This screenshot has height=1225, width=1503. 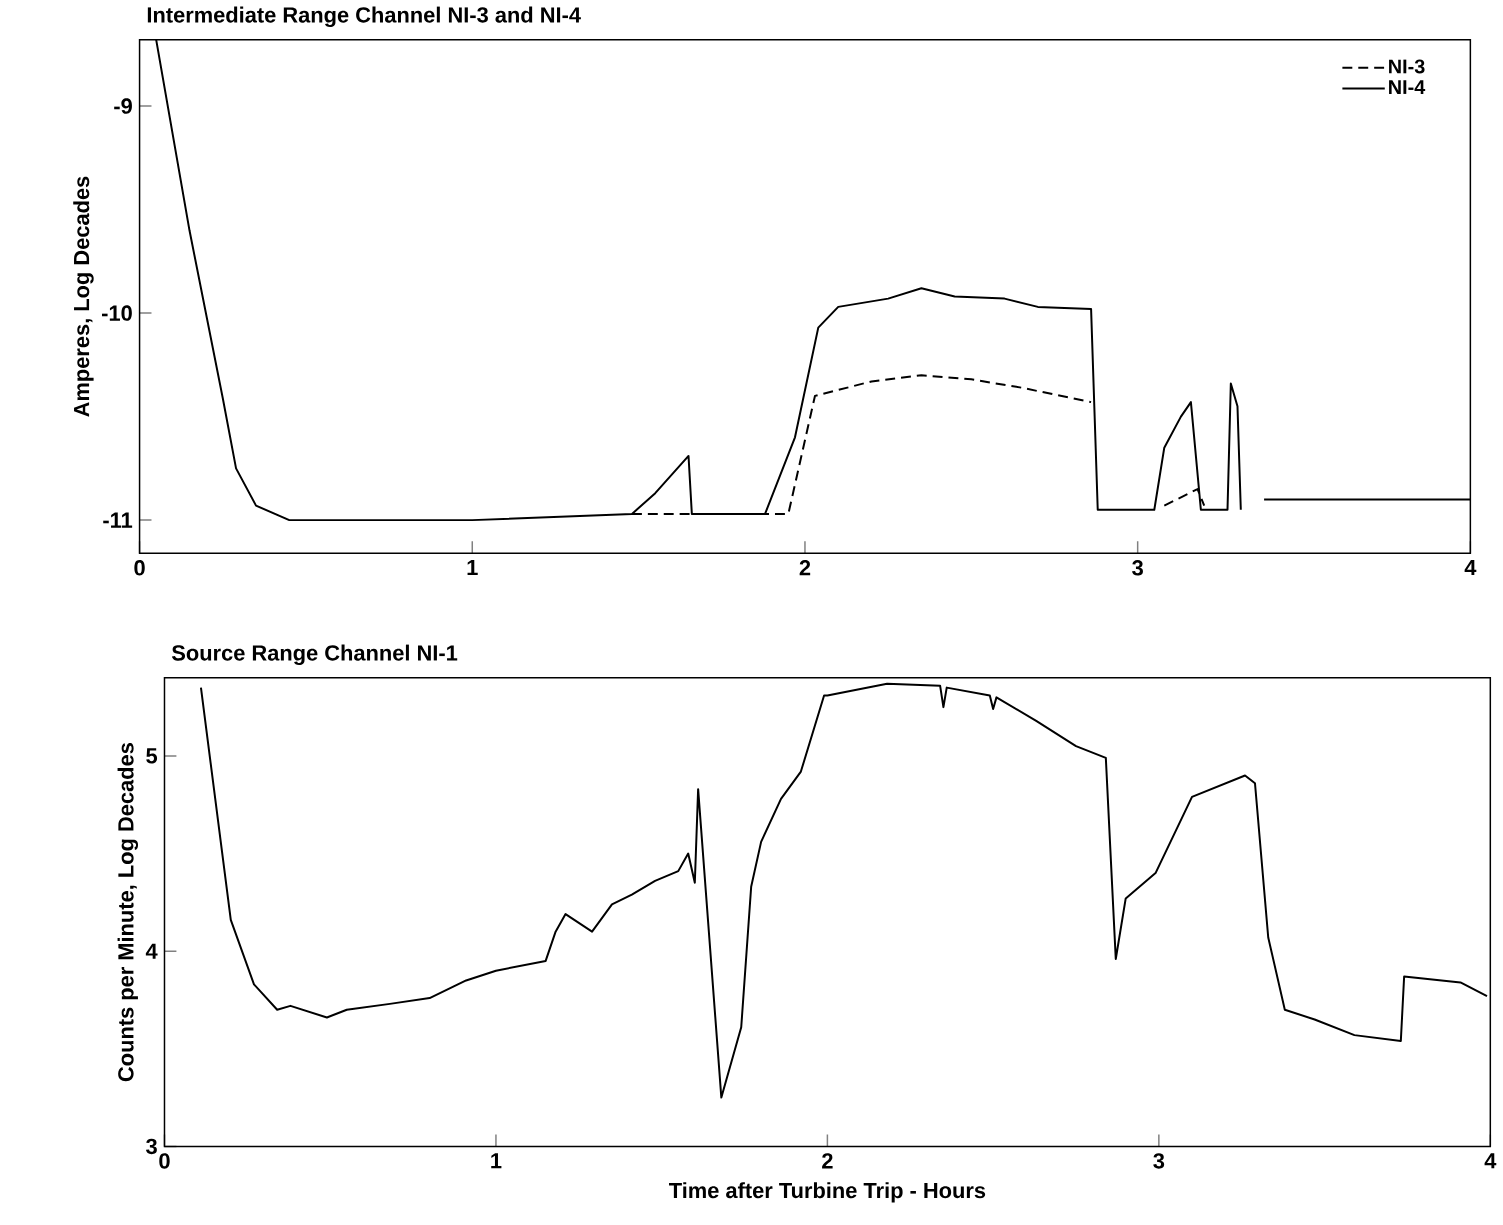 I want to click on y-axis-title: Amperes, Log Decades, so click(x=83, y=296).